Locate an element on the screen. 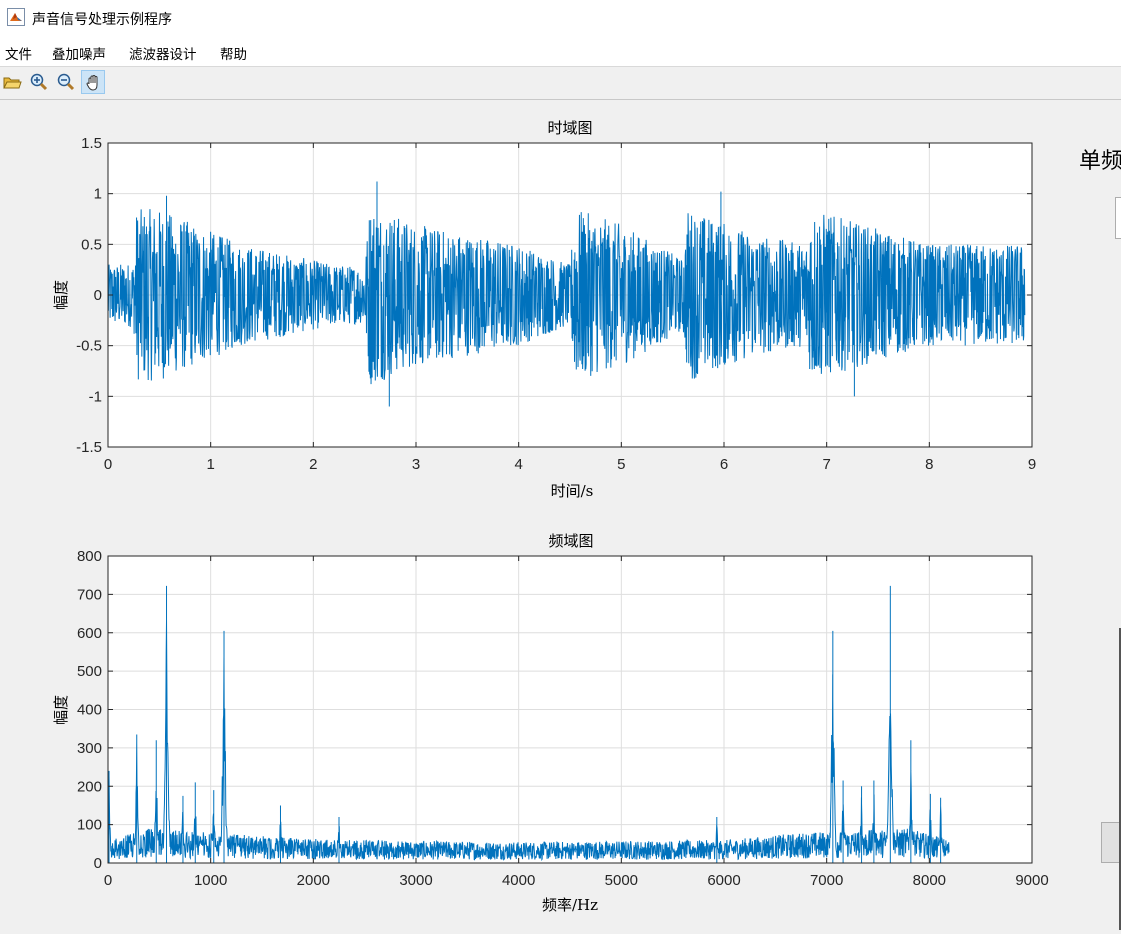 This screenshot has height=934, width=1121. open-folder-icon is located at coordinates (12, 83).